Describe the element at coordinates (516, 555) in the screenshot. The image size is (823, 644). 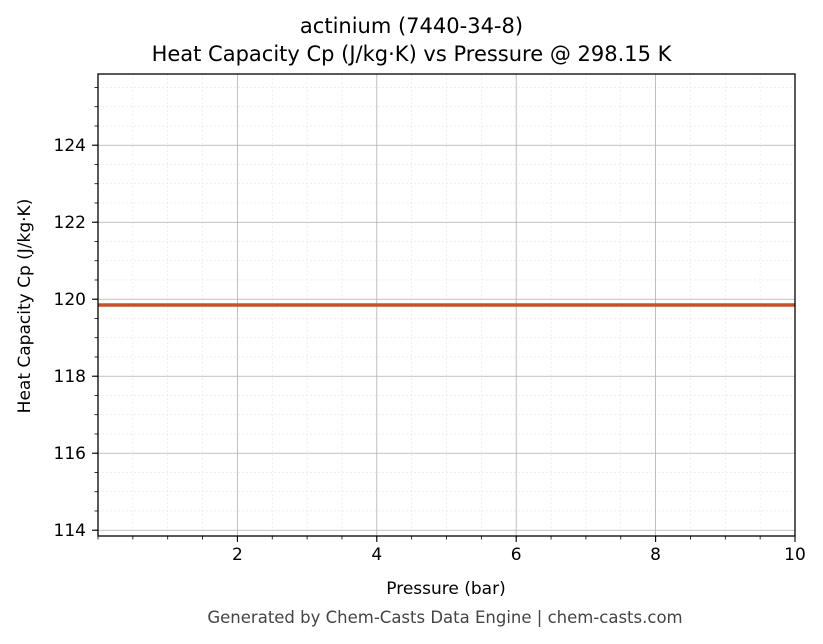
I see `x-tick-label: 6` at that location.